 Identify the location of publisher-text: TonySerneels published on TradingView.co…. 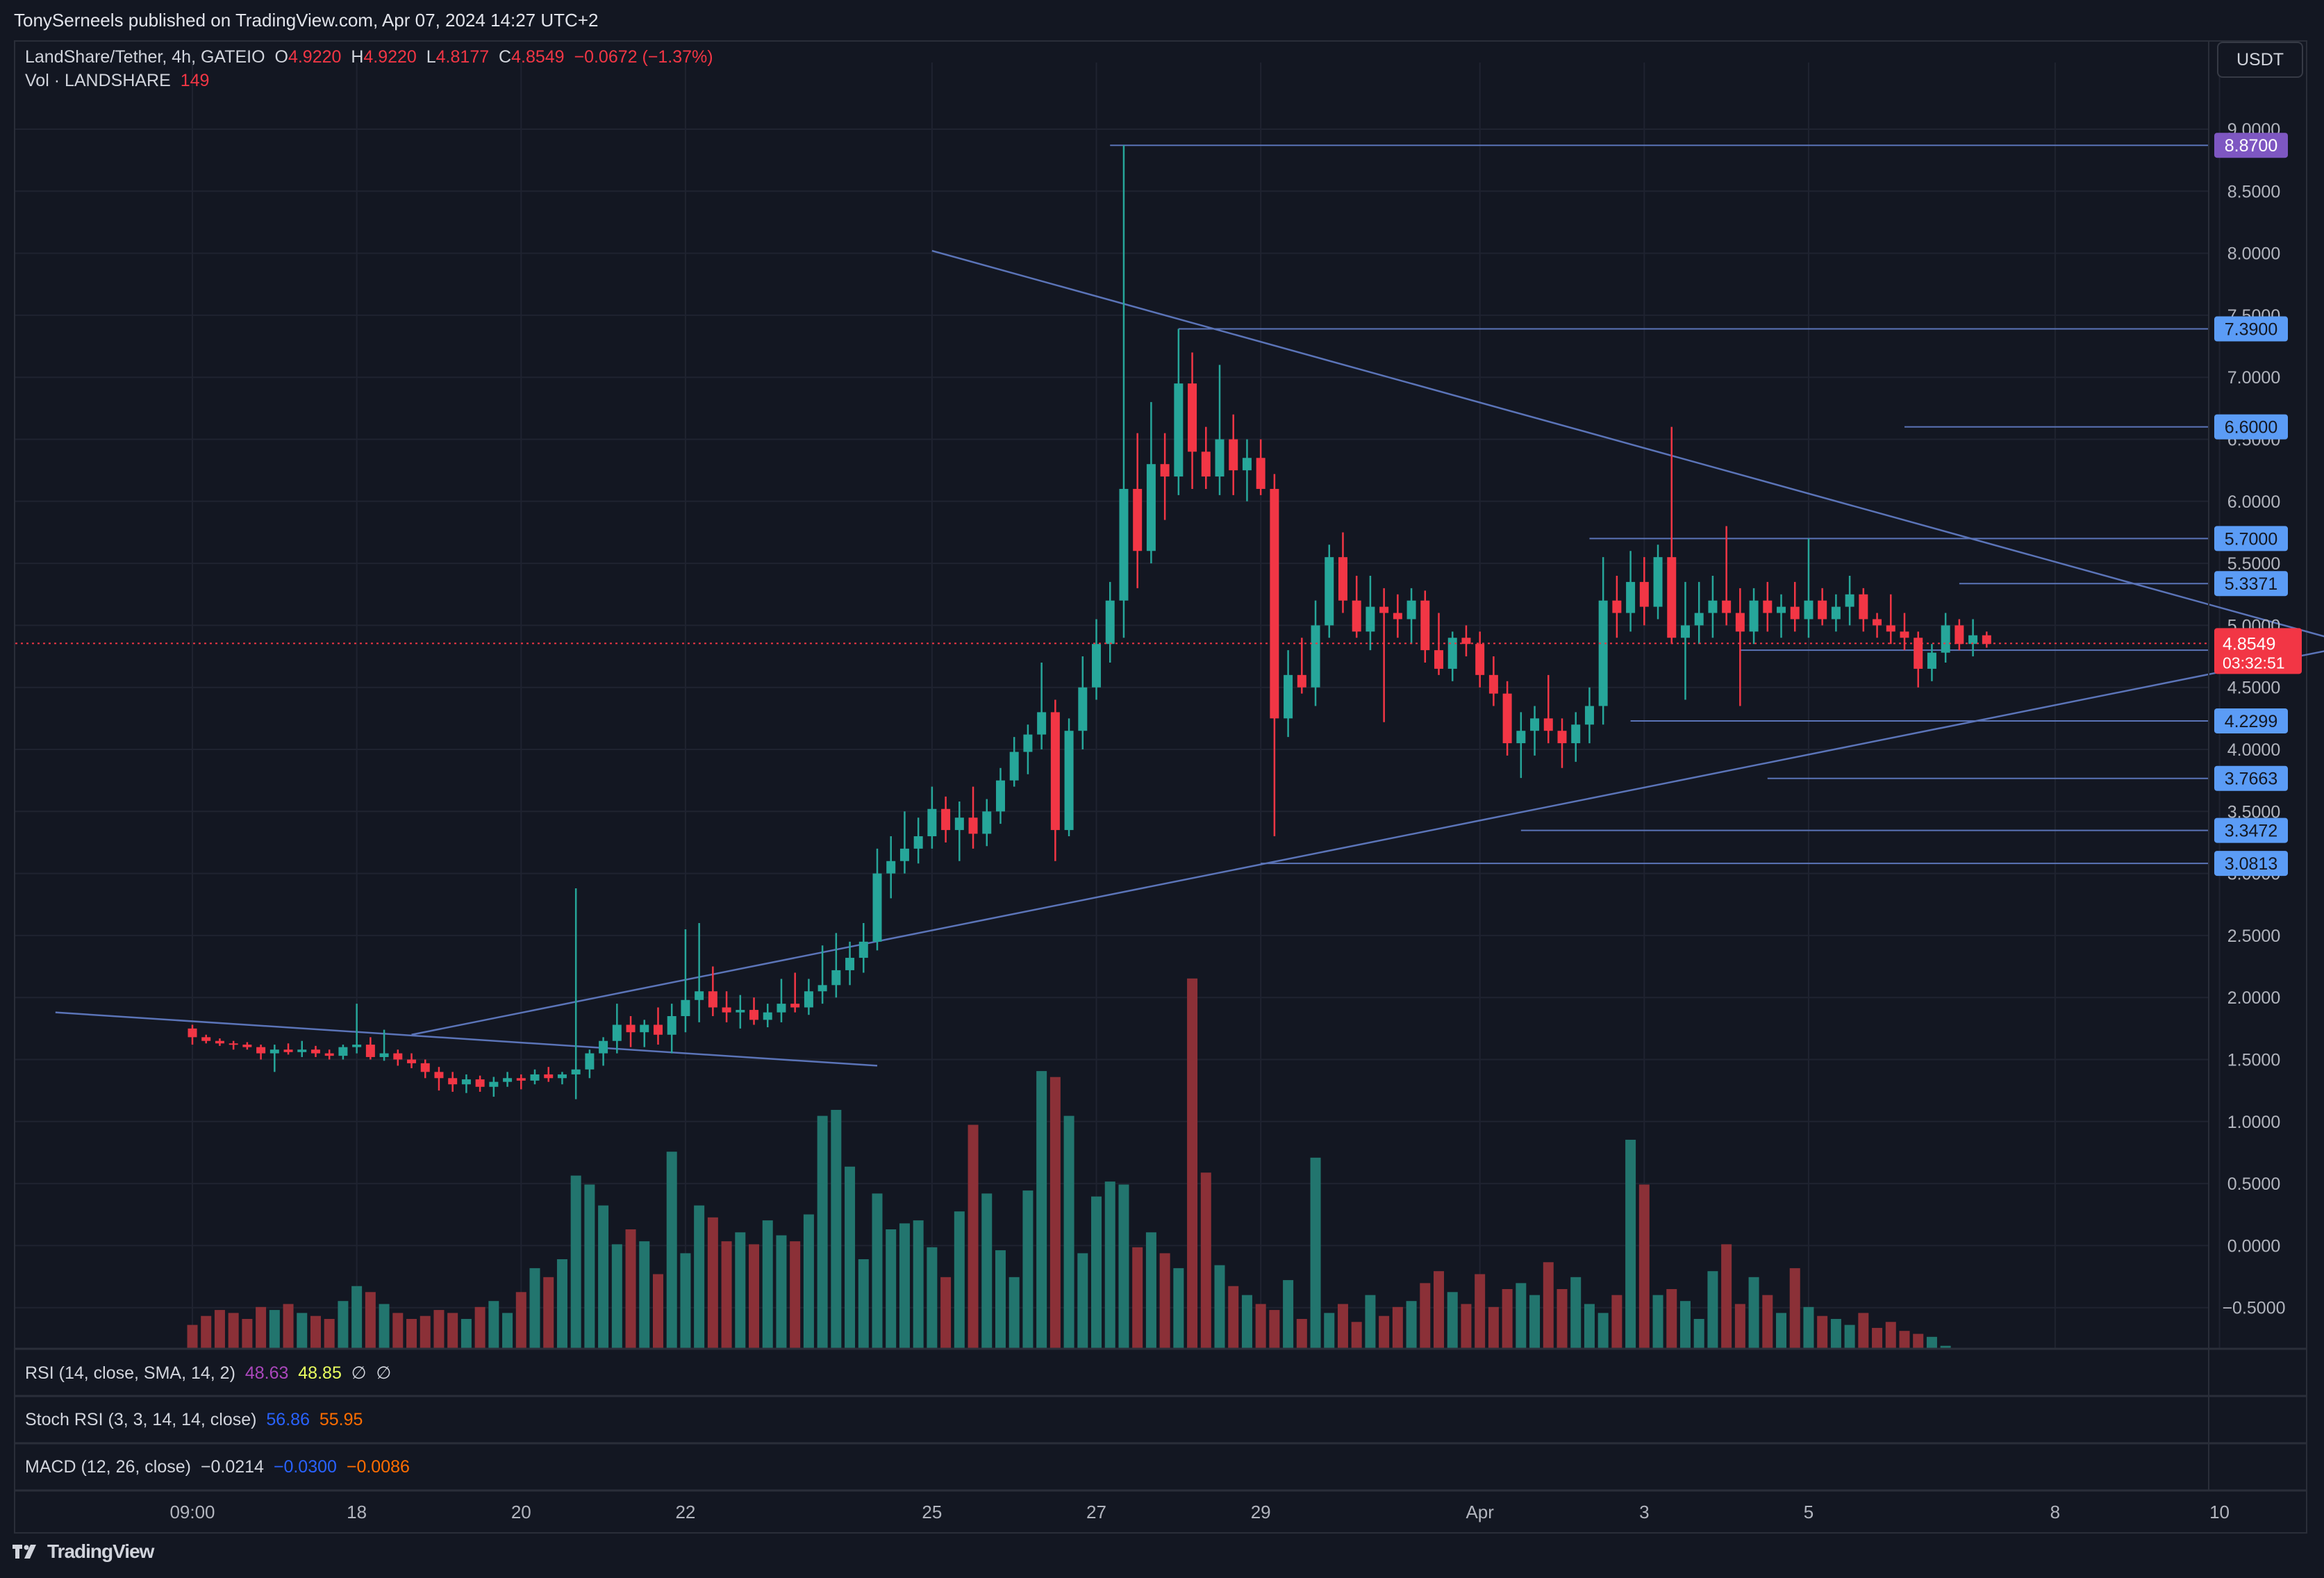
(306, 20).